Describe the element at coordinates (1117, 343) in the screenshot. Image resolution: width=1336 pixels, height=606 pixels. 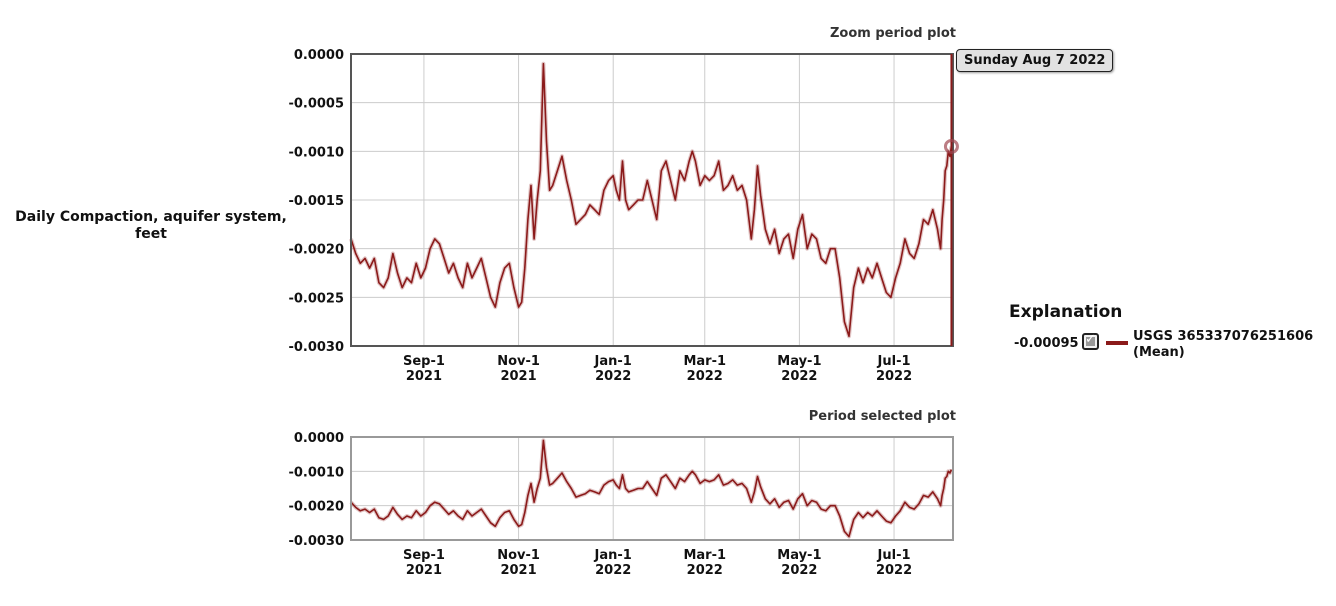
I see `legend-line-swatch` at that location.